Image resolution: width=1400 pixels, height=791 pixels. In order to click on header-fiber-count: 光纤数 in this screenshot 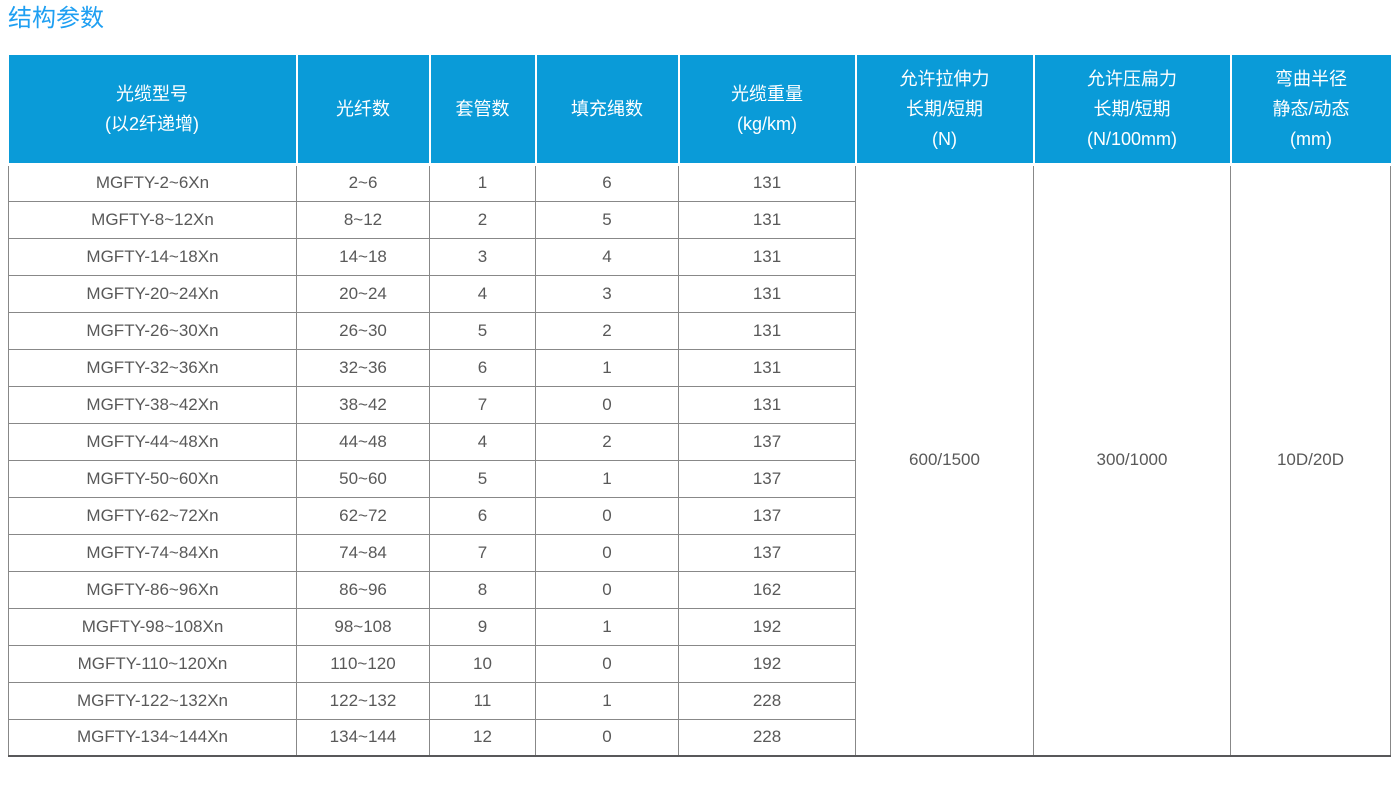, I will do `click(363, 110)`.